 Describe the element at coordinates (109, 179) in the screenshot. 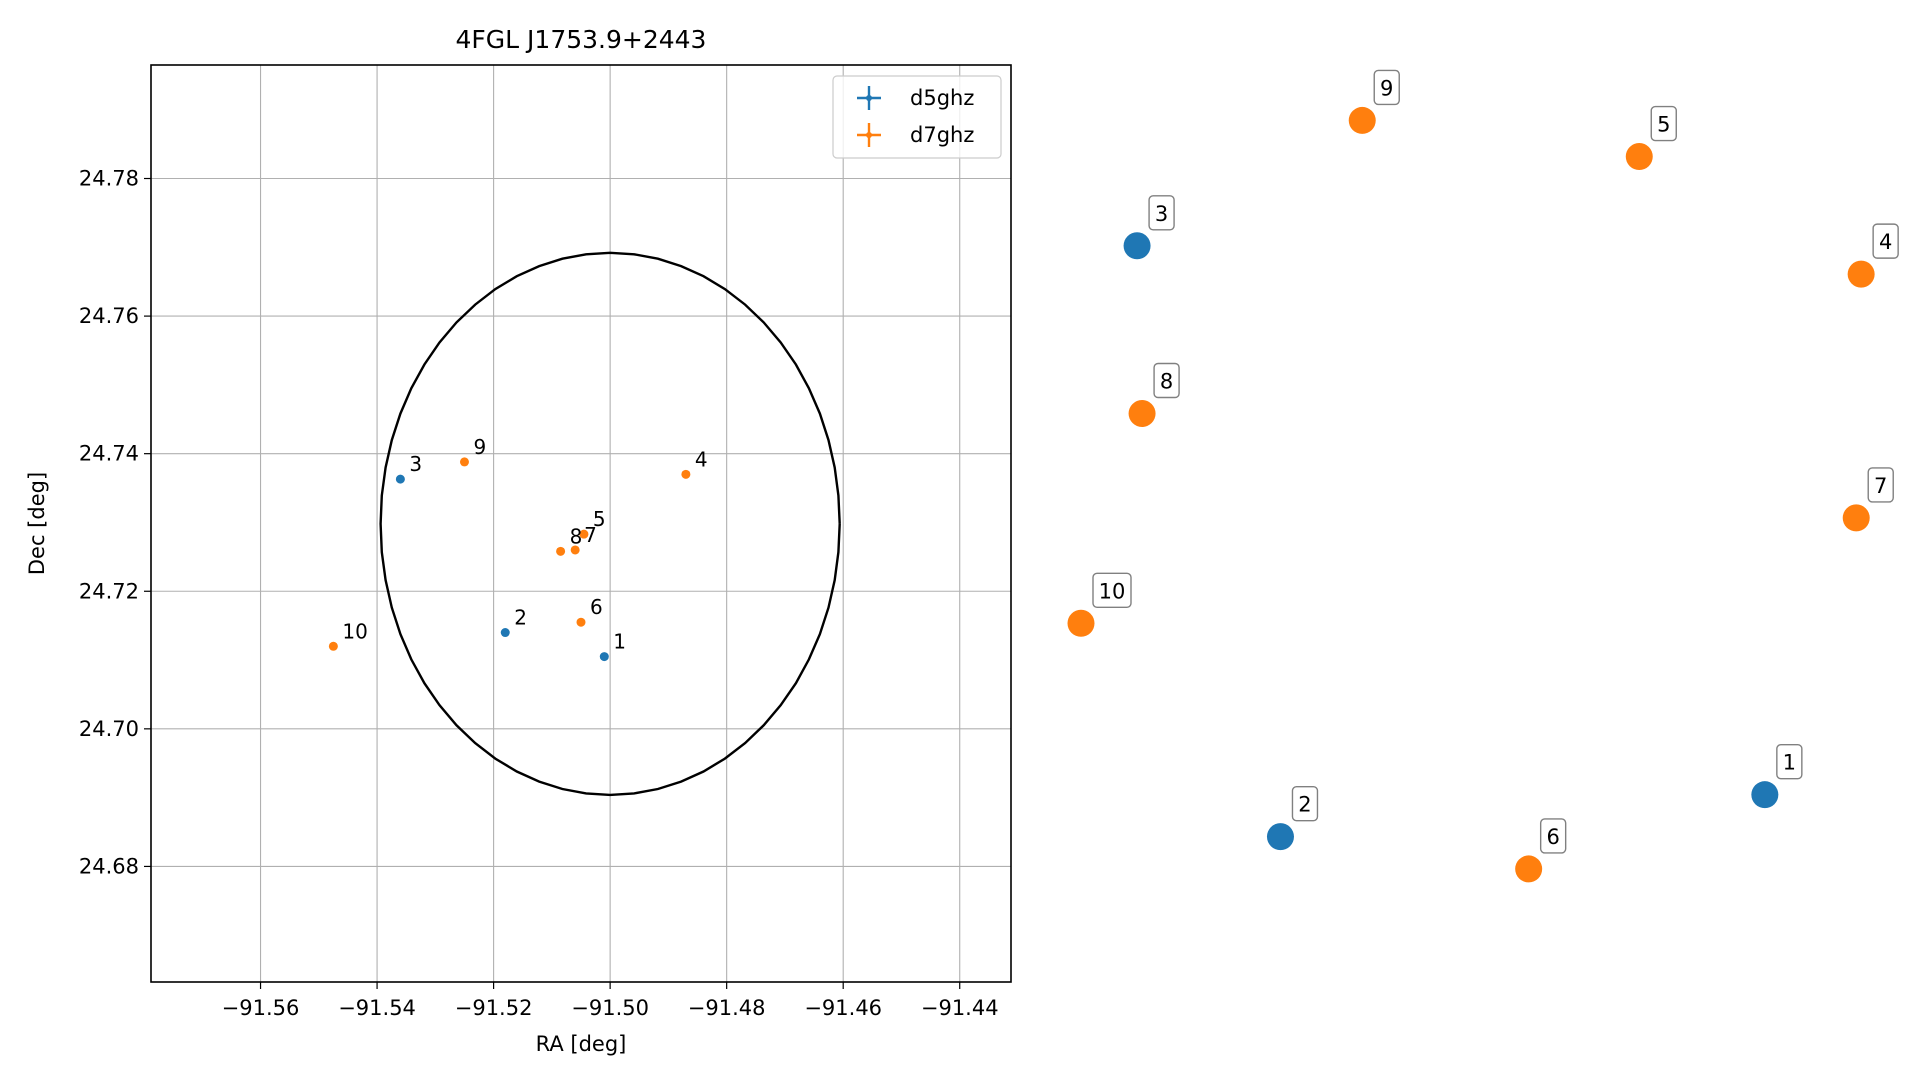

I see `y-tick-label: 24.78` at that location.